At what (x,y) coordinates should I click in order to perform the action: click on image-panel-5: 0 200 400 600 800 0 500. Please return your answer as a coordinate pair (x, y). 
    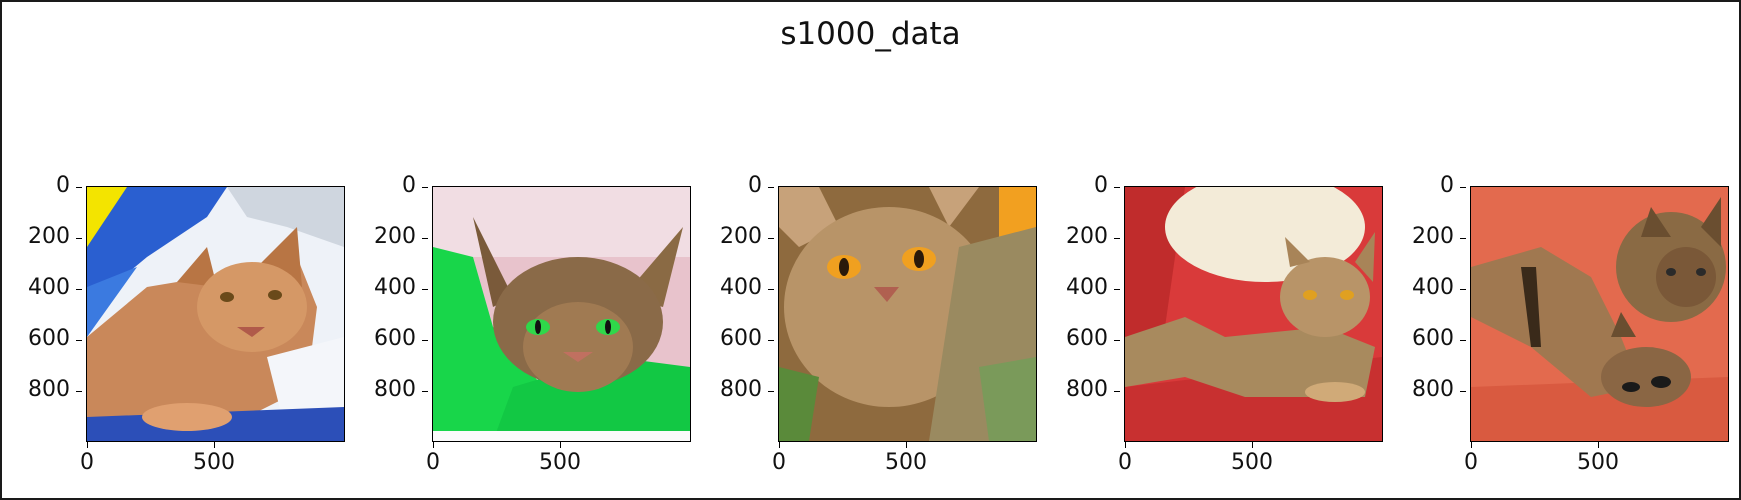
    Looking at the image, I should click on (1570, 324).